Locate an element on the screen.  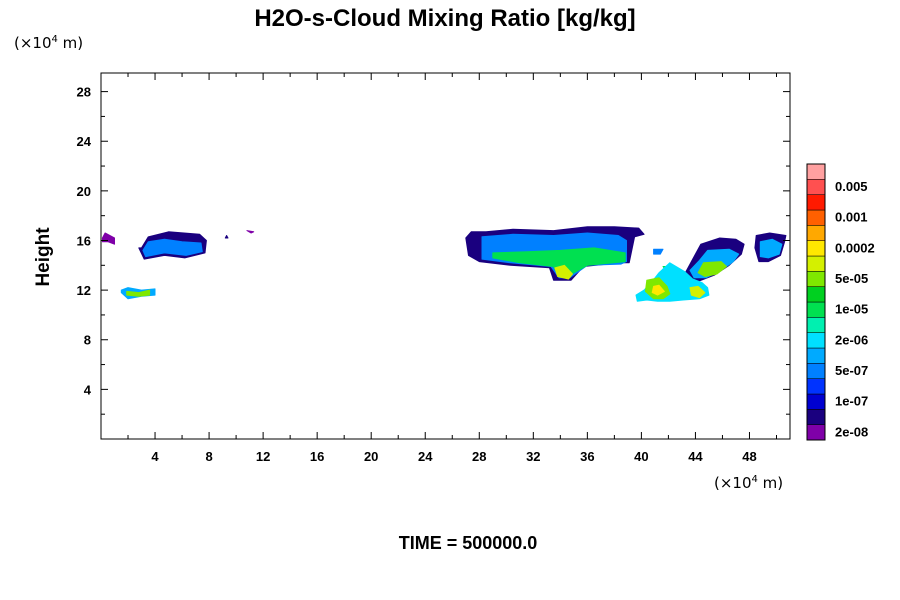
x-tick-label: 16 is located at coordinates (317, 456).